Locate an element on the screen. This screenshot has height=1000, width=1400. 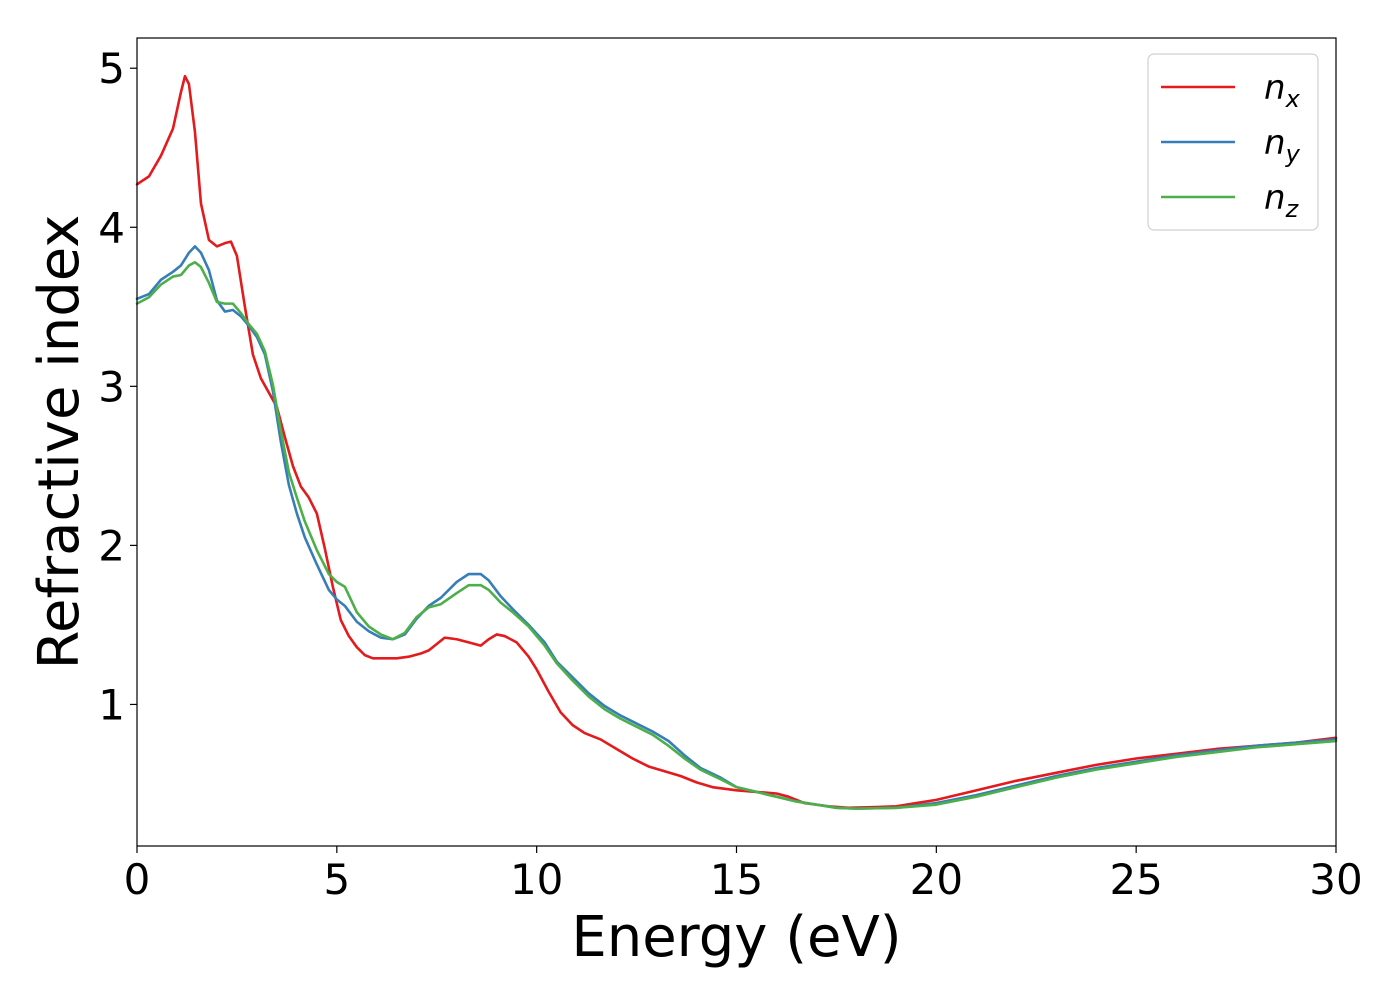
x-axis-ticks: 0 5 10 15 20 25 30 is located at coordinates (743, 875).